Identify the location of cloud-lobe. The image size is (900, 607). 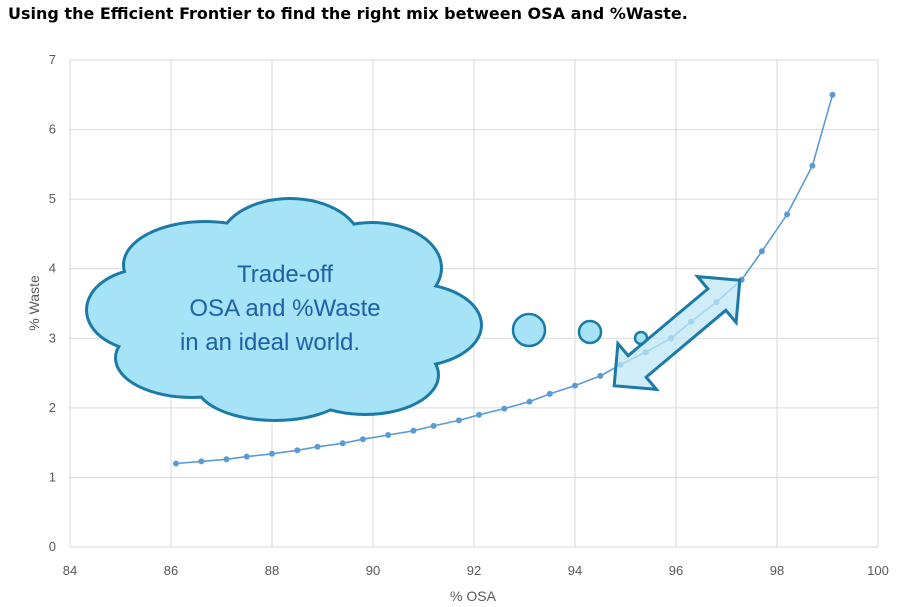
(285, 315).